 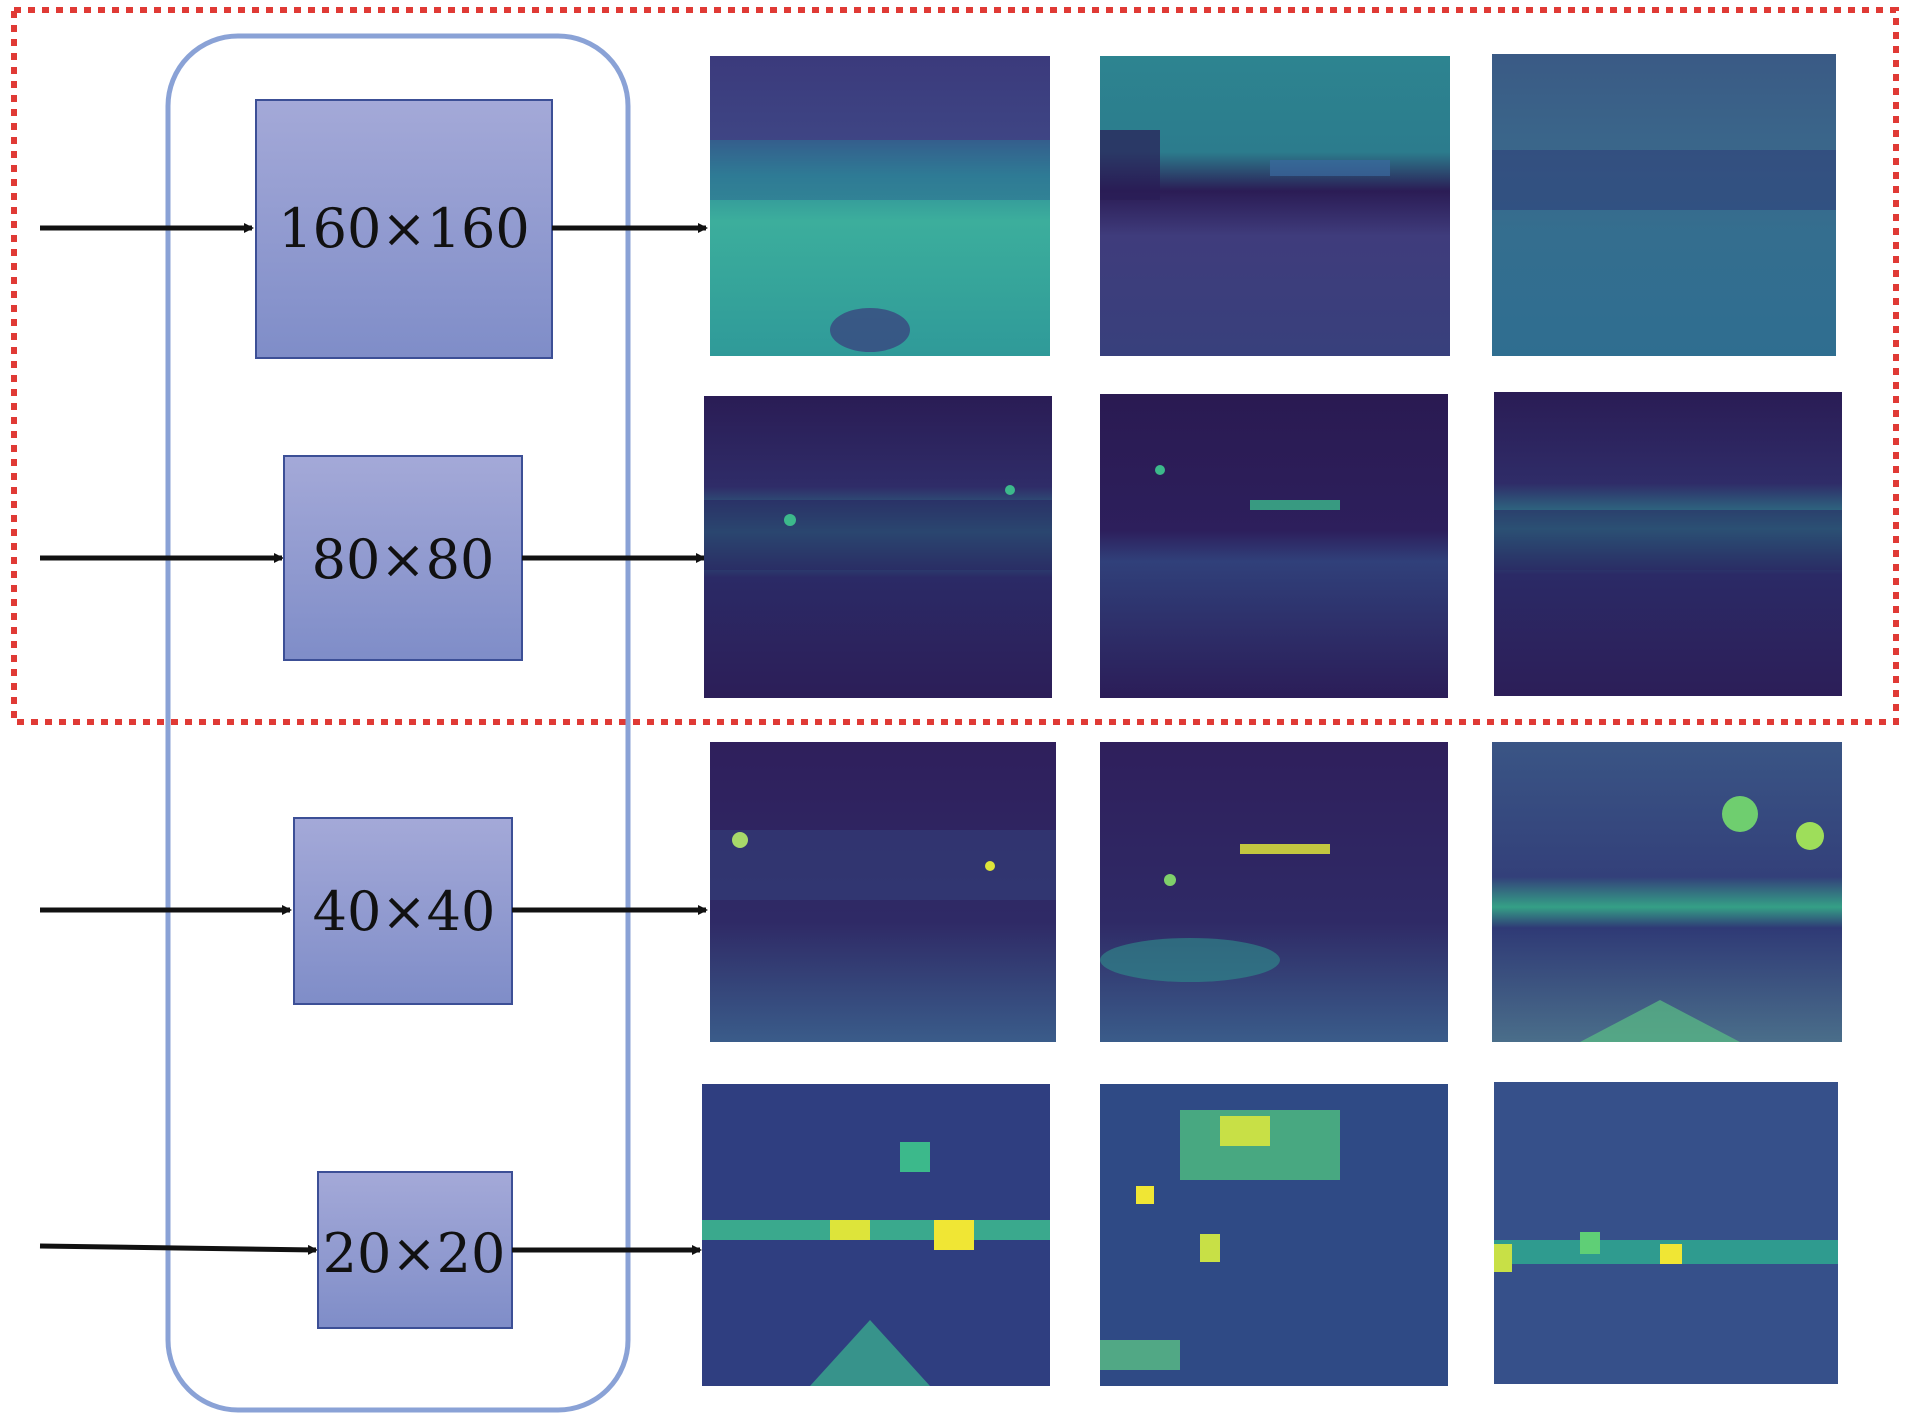 What do you see at coordinates (1275, 206) in the screenshot?
I see `feature-map-r1c2` at bounding box center [1275, 206].